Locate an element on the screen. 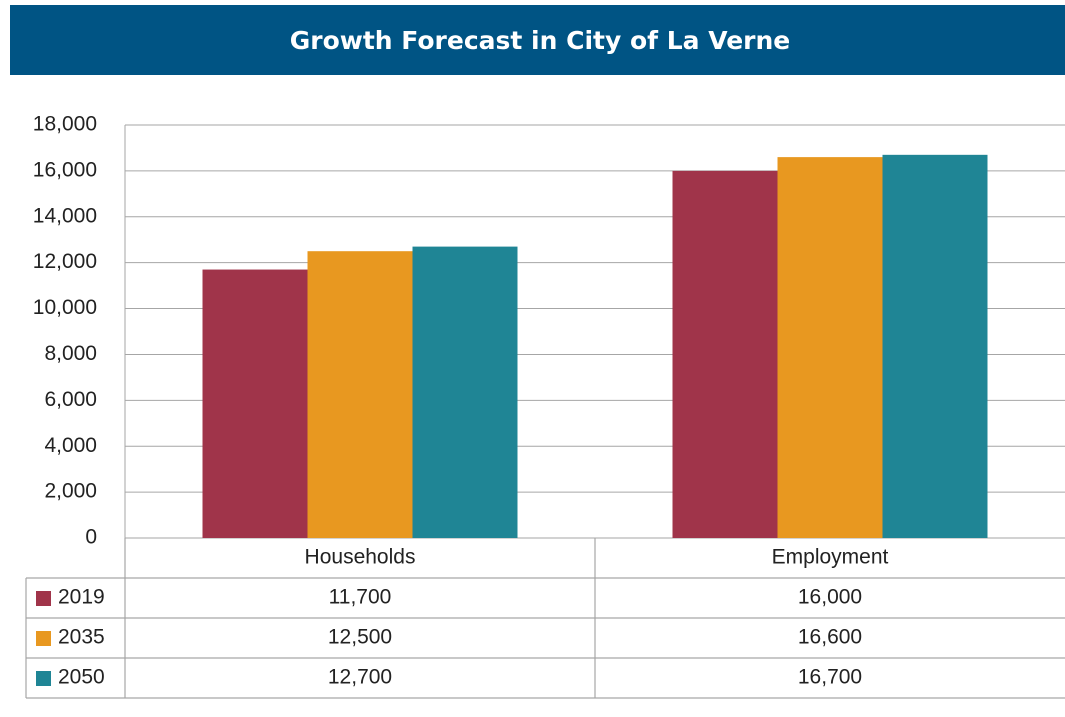 Image resolution: width=1065 pixels, height=717 pixels. table-value: 16,700 is located at coordinates (830, 677).